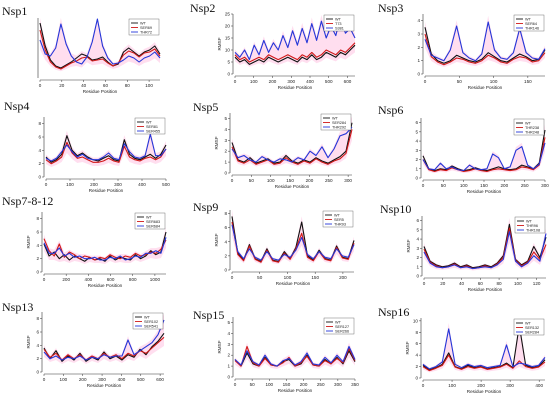 Image resolution: width=550 pixels, height=400 pixels. Describe the element at coordinates (205, 207) in the screenshot. I see `chart-title: Nsp9` at that location.